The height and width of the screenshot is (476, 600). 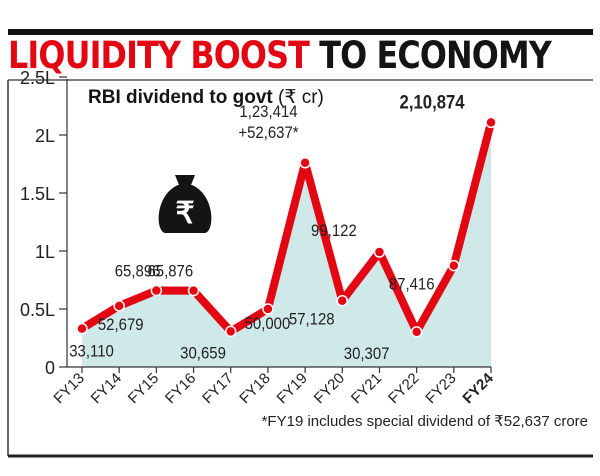 I want to click on chart-title: RBI dividend to govt, so click(x=180, y=97).